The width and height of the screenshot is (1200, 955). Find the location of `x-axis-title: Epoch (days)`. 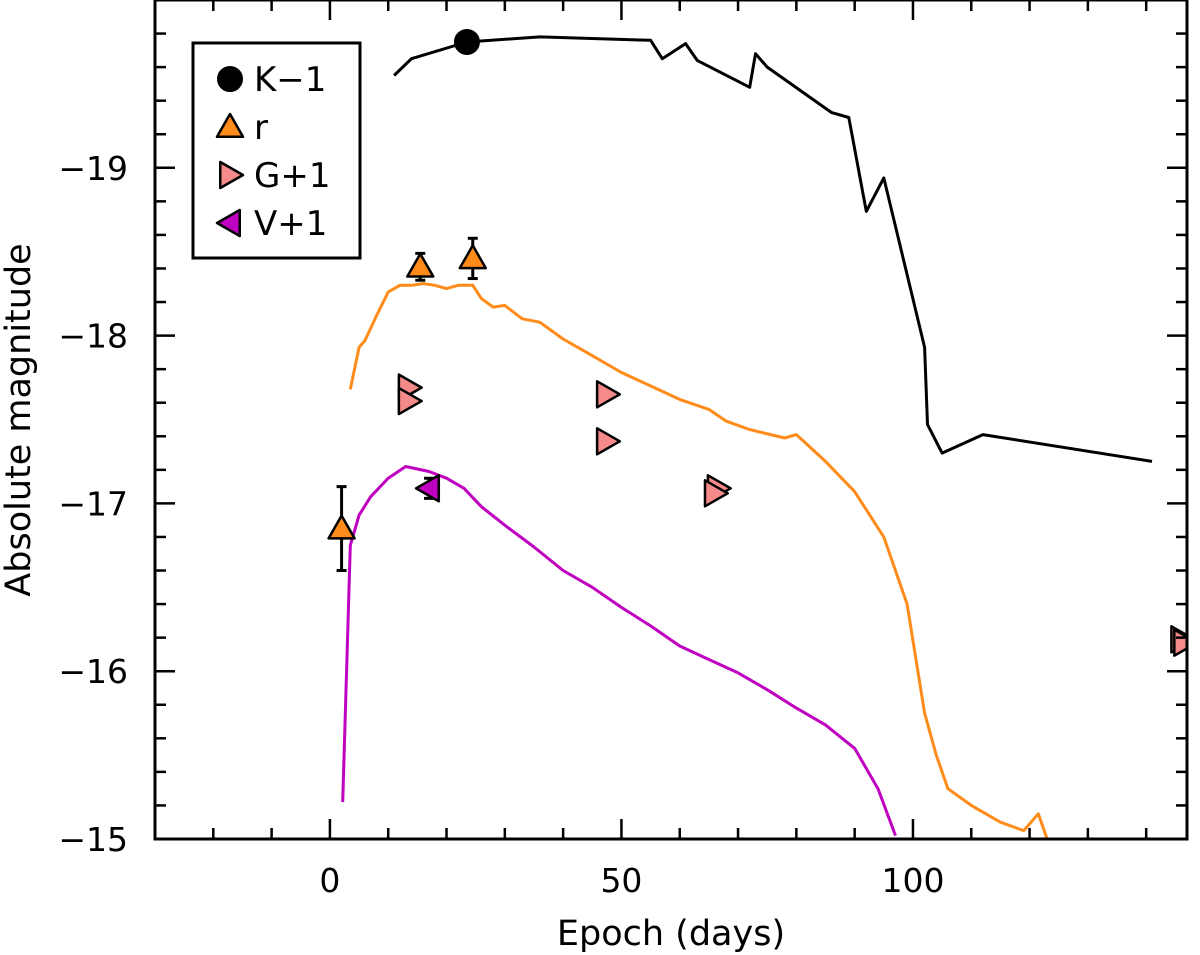

x-axis-title: Epoch (days) is located at coordinates (671, 934).